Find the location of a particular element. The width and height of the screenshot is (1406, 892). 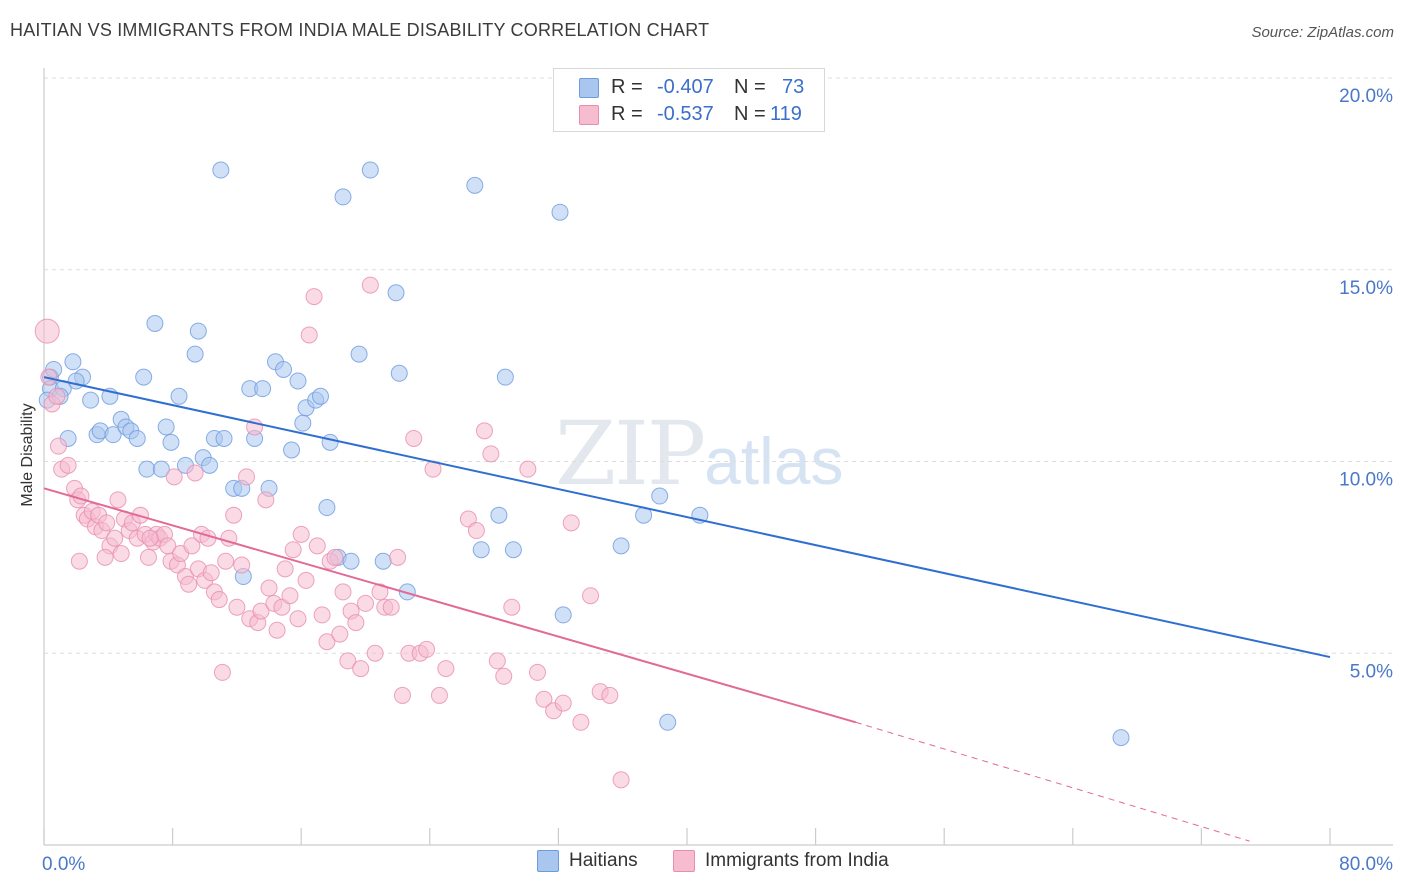

stats-row-india: R = -0.537 N = 119 is located at coordinates (689, 114).